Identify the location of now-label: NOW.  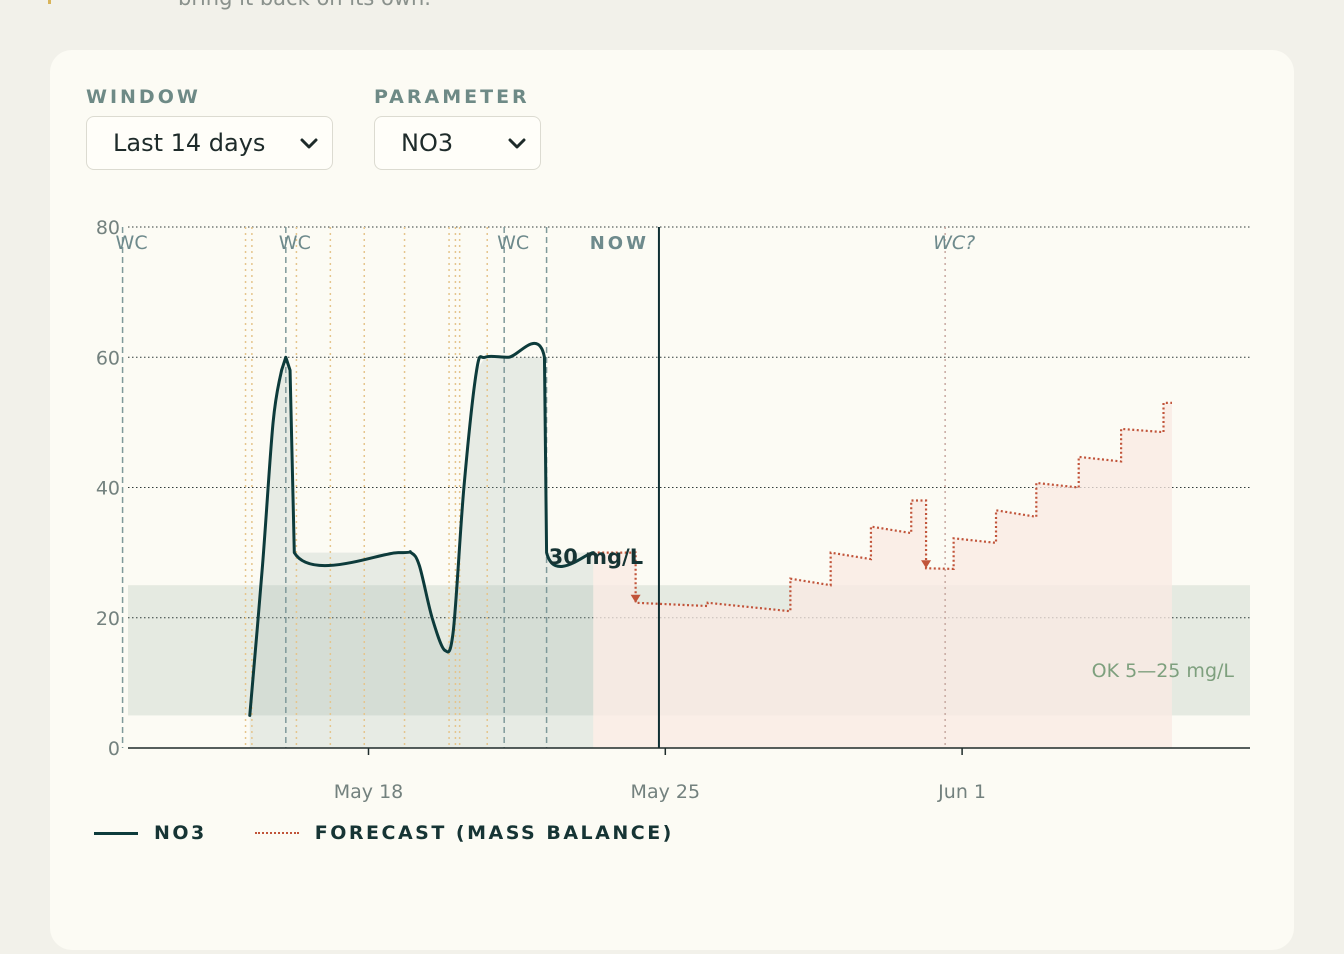
(619, 243).